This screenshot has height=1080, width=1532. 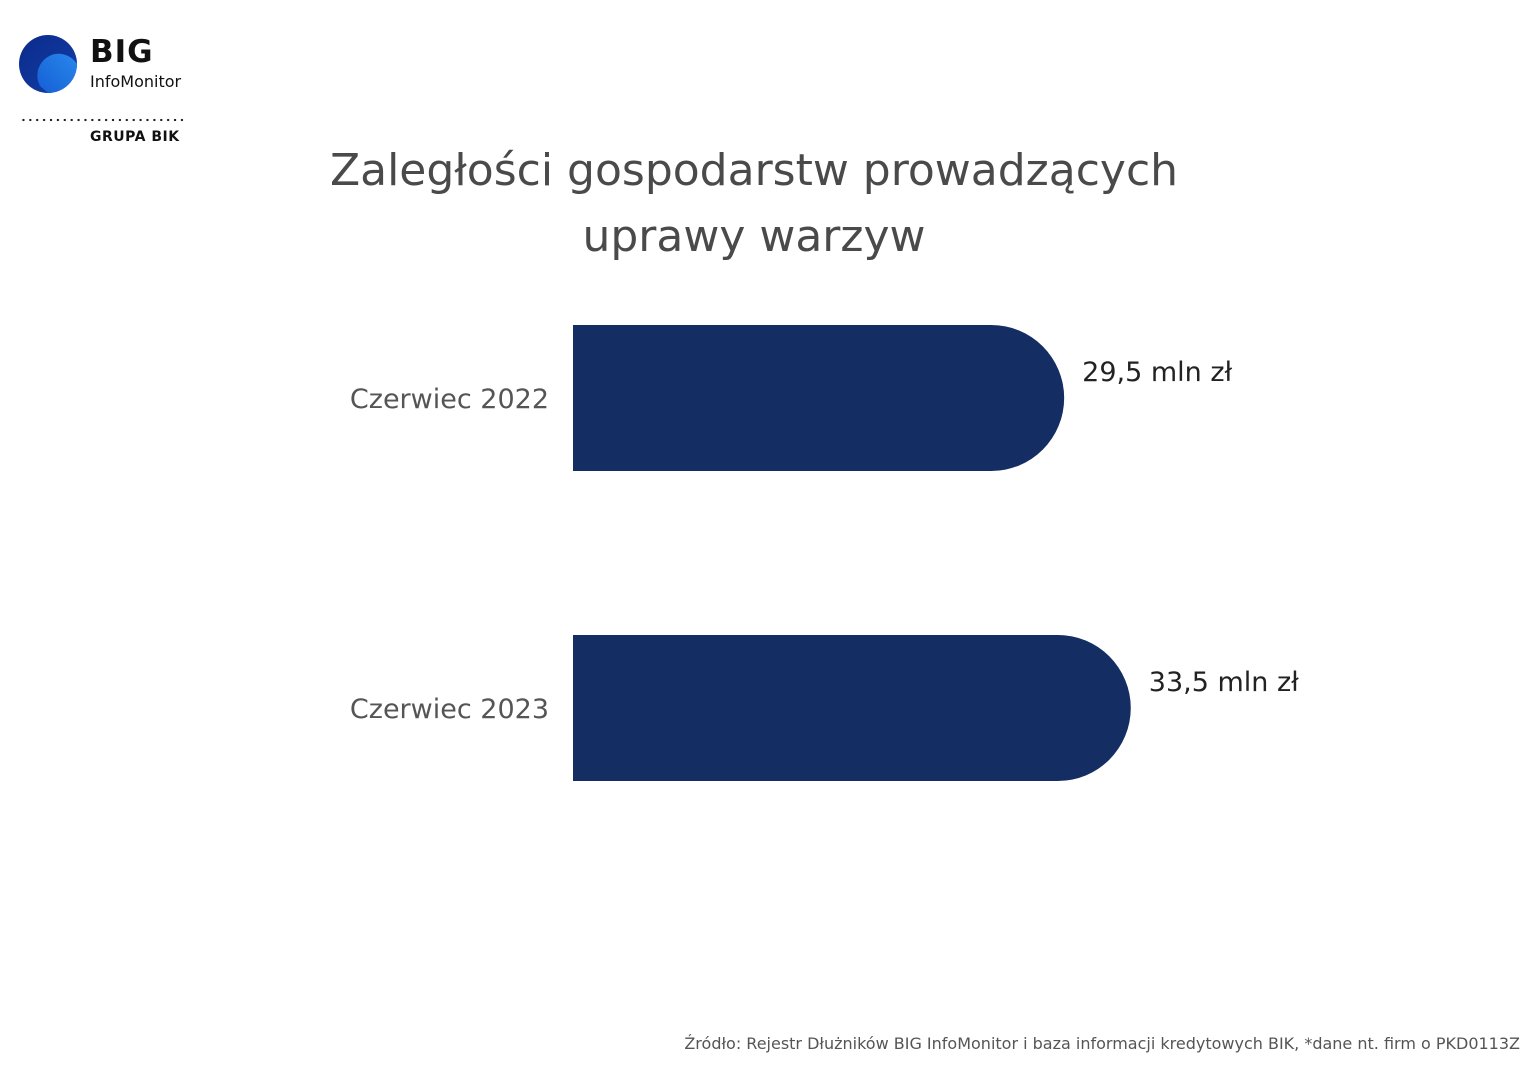 What do you see at coordinates (1224, 682) in the screenshot?
I see `value-label-2: 33,5 mln zł` at bounding box center [1224, 682].